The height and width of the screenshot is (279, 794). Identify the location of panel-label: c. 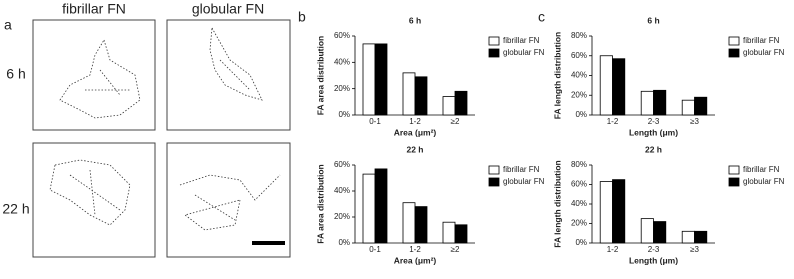
(541, 17).